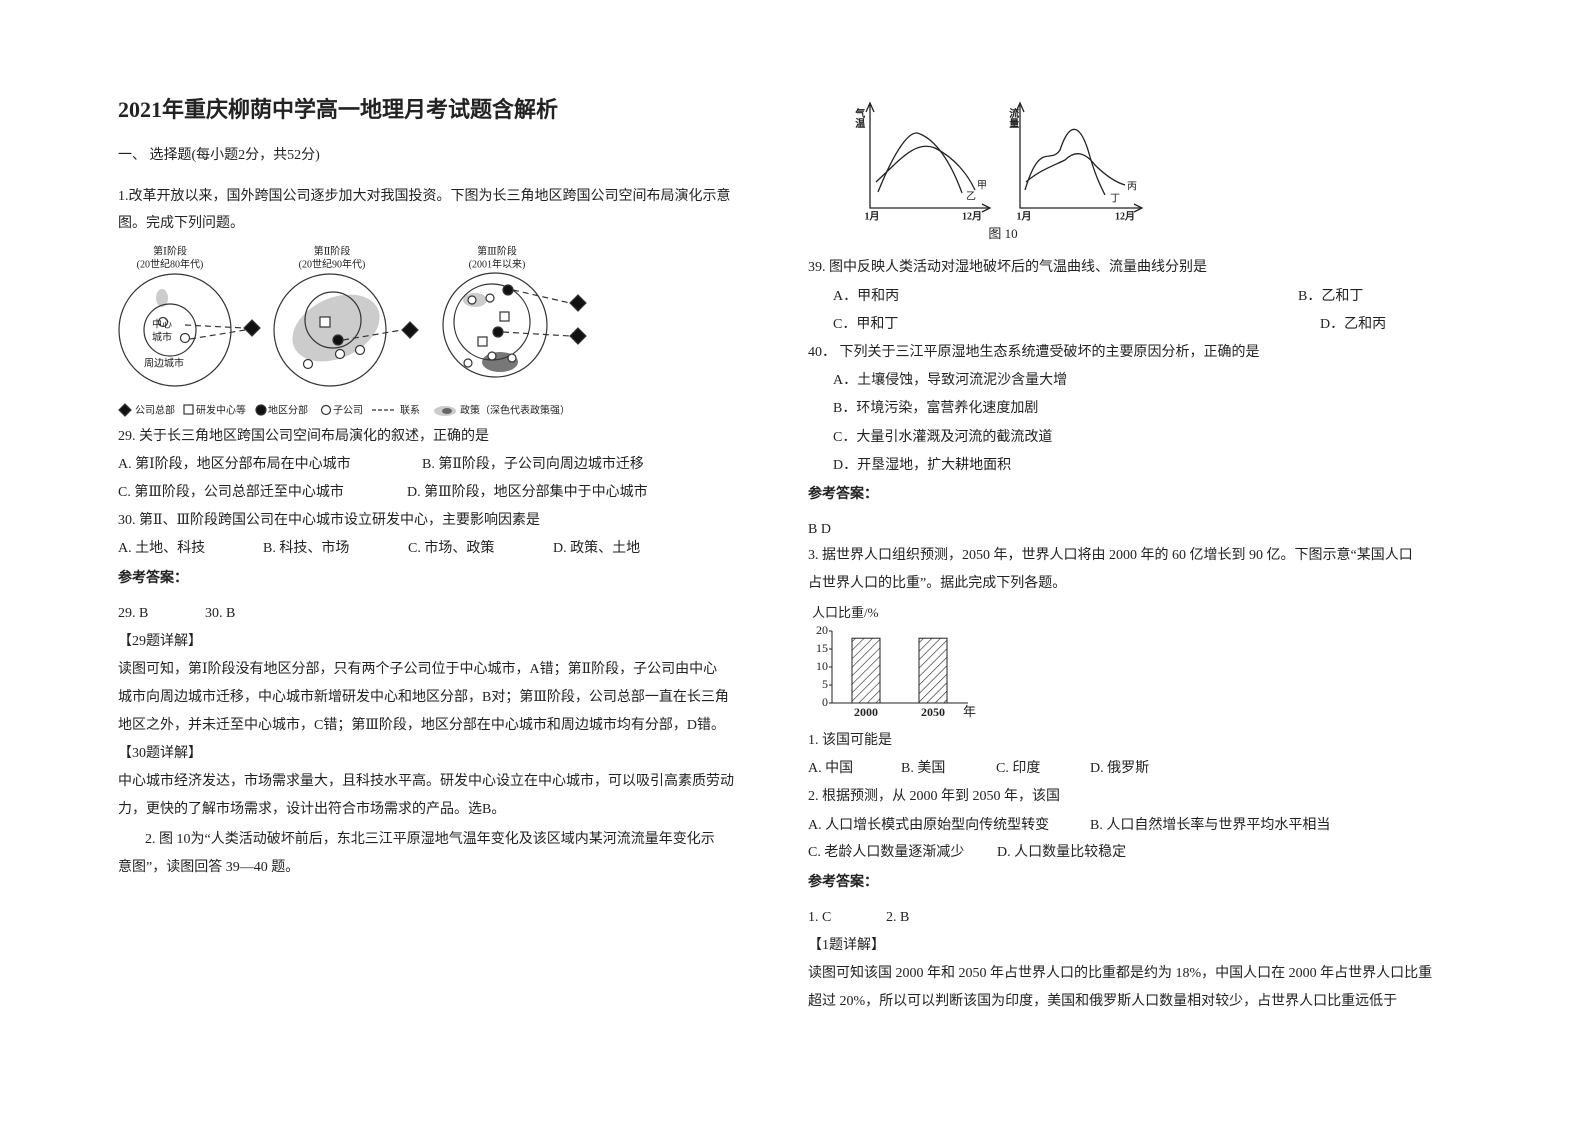 Image resolution: width=1587 pixels, height=1122 pixels. Describe the element at coordinates (866, 712) in the screenshot. I see `x-tick-label: 2000` at that location.